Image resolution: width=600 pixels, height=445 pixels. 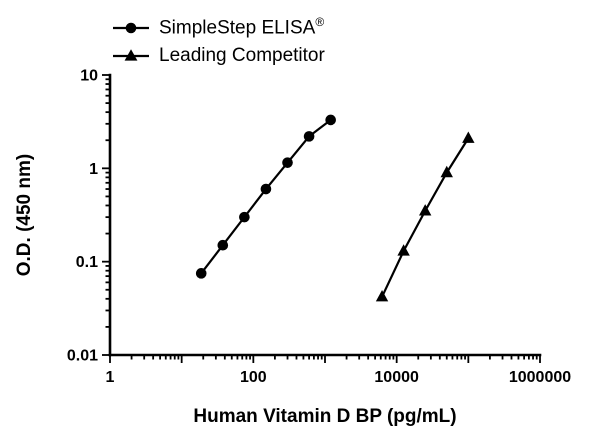 What do you see at coordinates (93, 169) in the screenshot?
I see `y-tick-label: 1` at bounding box center [93, 169].